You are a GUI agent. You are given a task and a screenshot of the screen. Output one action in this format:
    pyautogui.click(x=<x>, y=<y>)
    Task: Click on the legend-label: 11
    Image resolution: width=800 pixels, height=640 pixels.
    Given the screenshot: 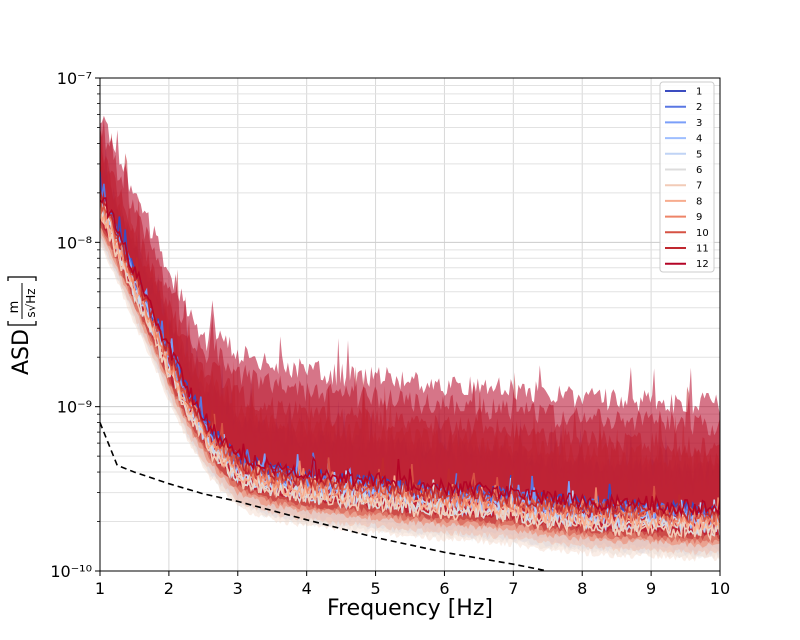 What is the action you would take?
    pyautogui.click(x=702, y=249)
    